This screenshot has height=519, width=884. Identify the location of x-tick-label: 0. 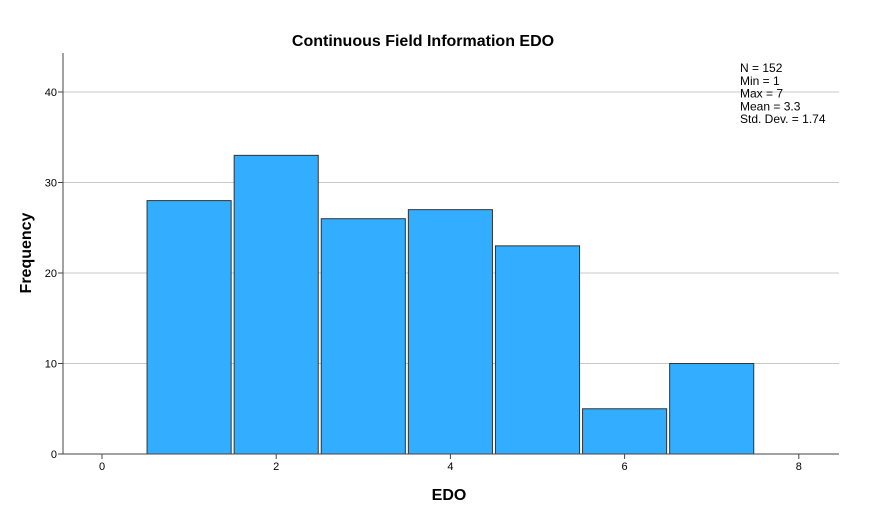
(102, 467).